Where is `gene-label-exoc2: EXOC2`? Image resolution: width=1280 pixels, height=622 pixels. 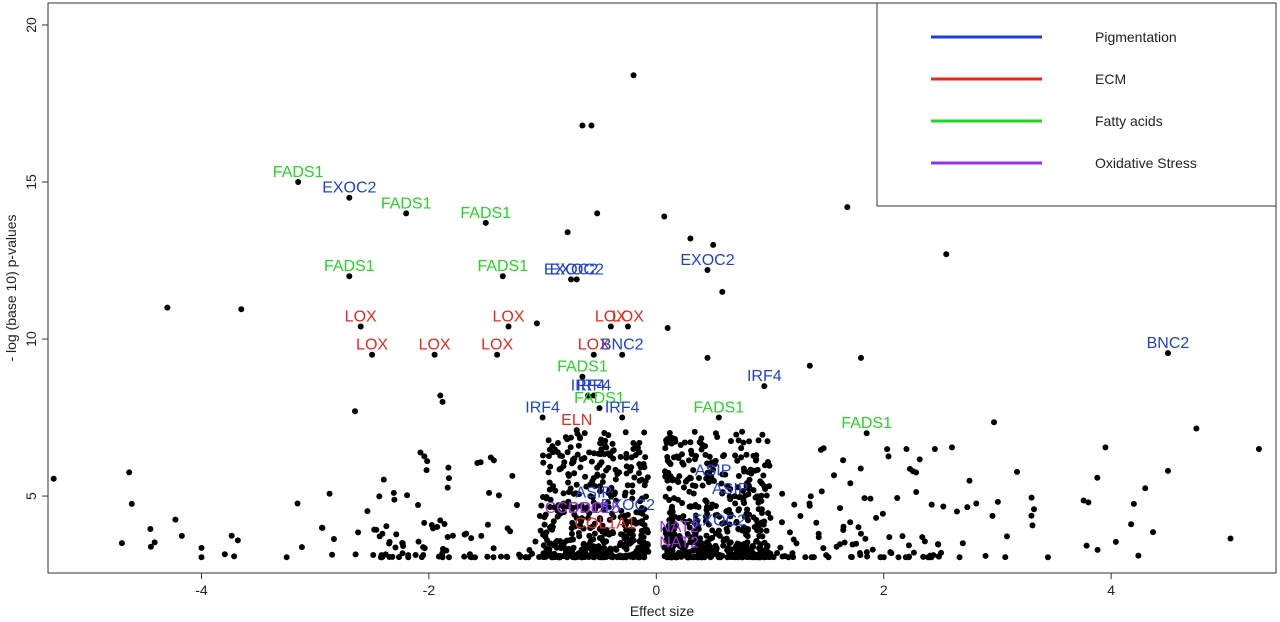 gene-label-exoc2: EXOC2 is located at coordinates (719, 521).